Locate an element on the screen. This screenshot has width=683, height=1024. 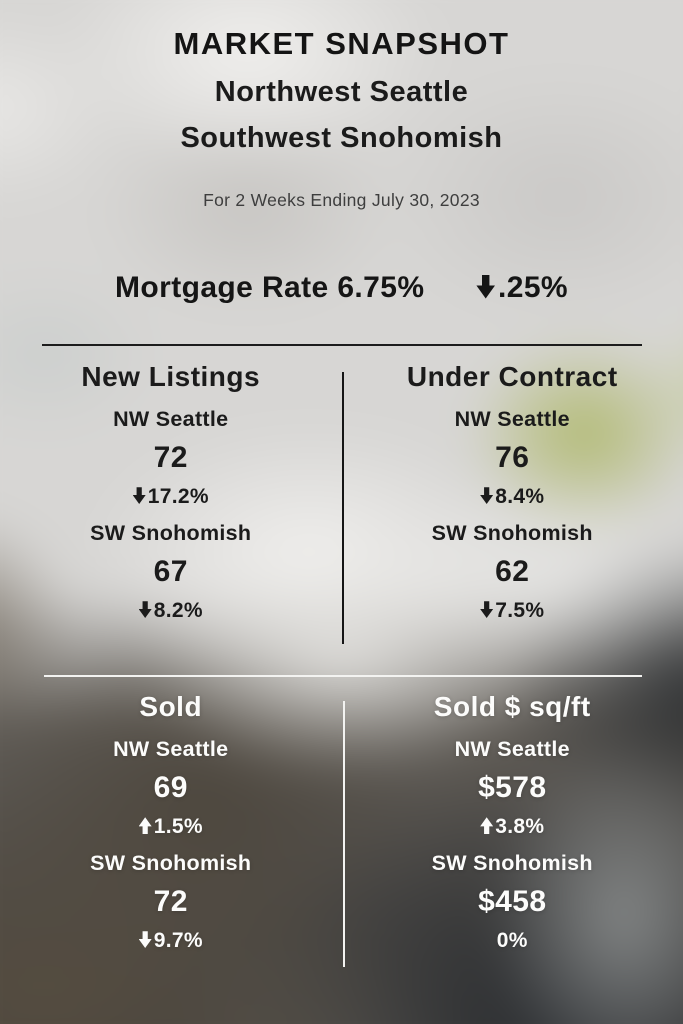
mortgage-rate-text: Mortgage Rate 6.75% is located at coordinates (269, 288).